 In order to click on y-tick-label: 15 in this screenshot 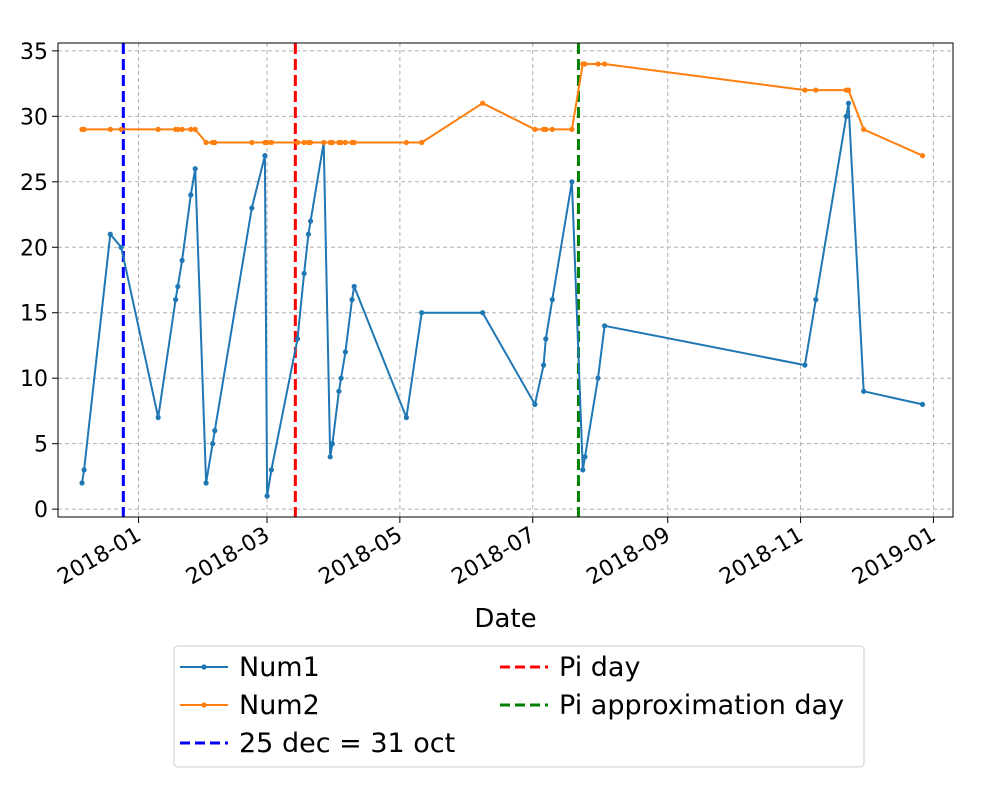, I will do `click(34, 314)`.